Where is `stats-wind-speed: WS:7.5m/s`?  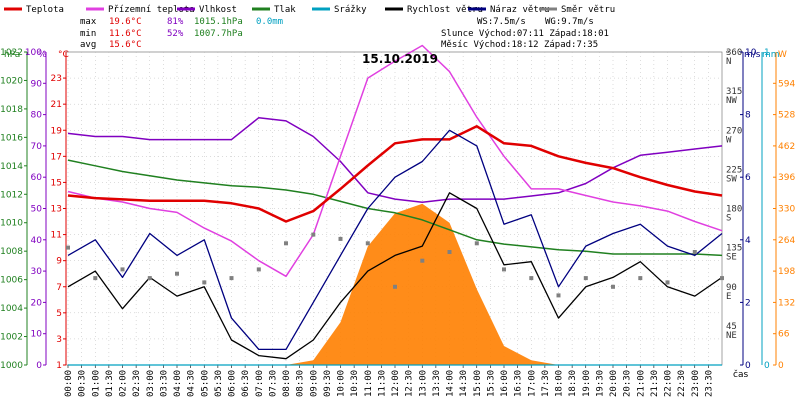
stats-wind-speed: WS:7.5m/s is located at coordinates (501, 22).